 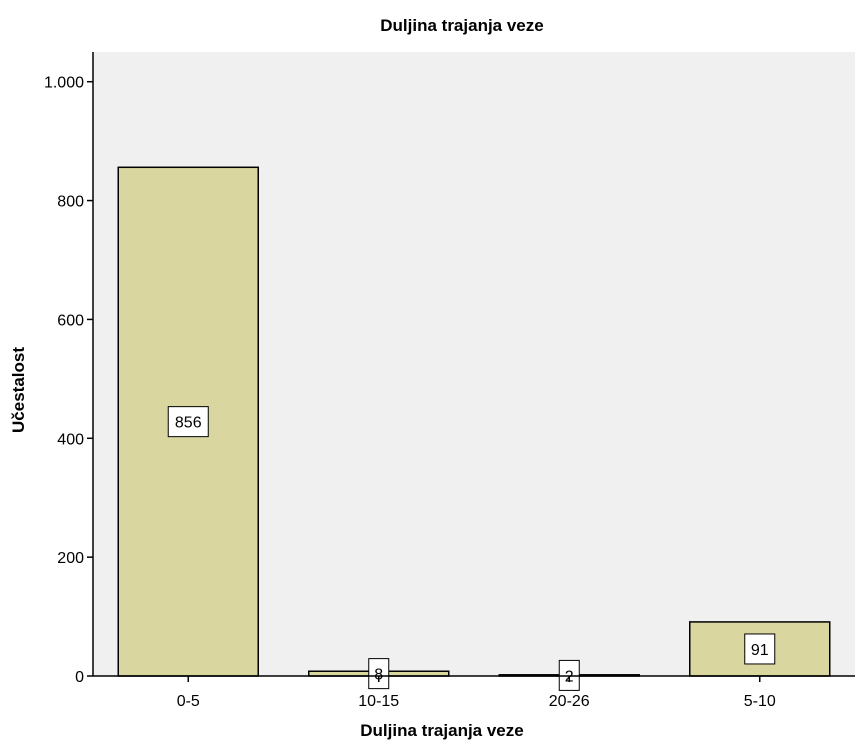 What do you see at coordinates (18, 390) in the screenshot?
I see `y-axis-title: Učestalost` at bounding box center [18, 390].